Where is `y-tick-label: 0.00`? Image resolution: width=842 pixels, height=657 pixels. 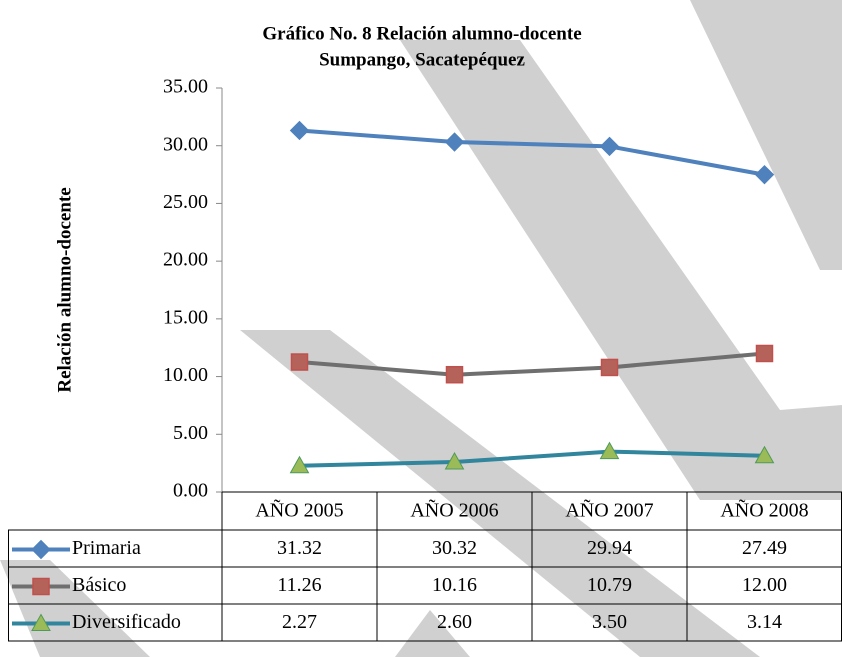 y-tick-label: 0.00 is located at coordinates (190, 491).